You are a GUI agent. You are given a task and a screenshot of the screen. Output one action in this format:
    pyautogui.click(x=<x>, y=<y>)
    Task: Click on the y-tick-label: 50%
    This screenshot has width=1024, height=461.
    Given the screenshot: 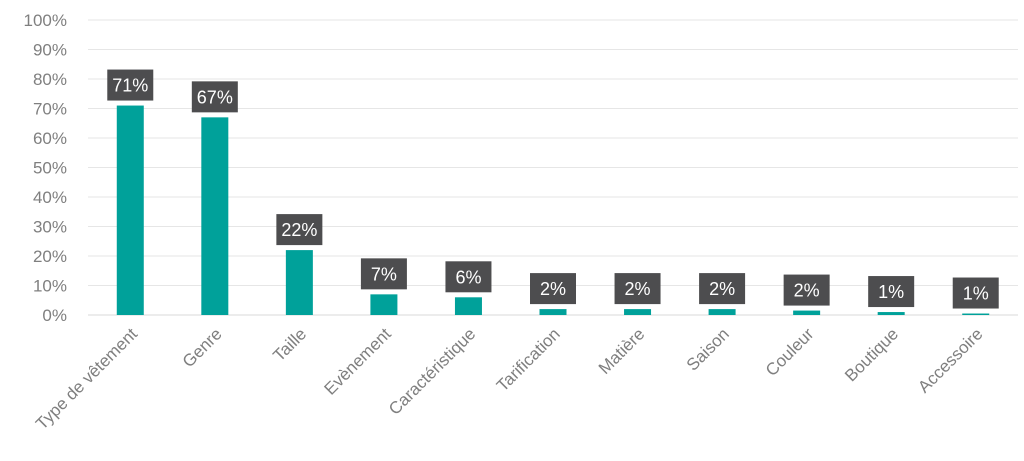 What is the action you would take?
    pyautogui.click(x=50, y=168)
    